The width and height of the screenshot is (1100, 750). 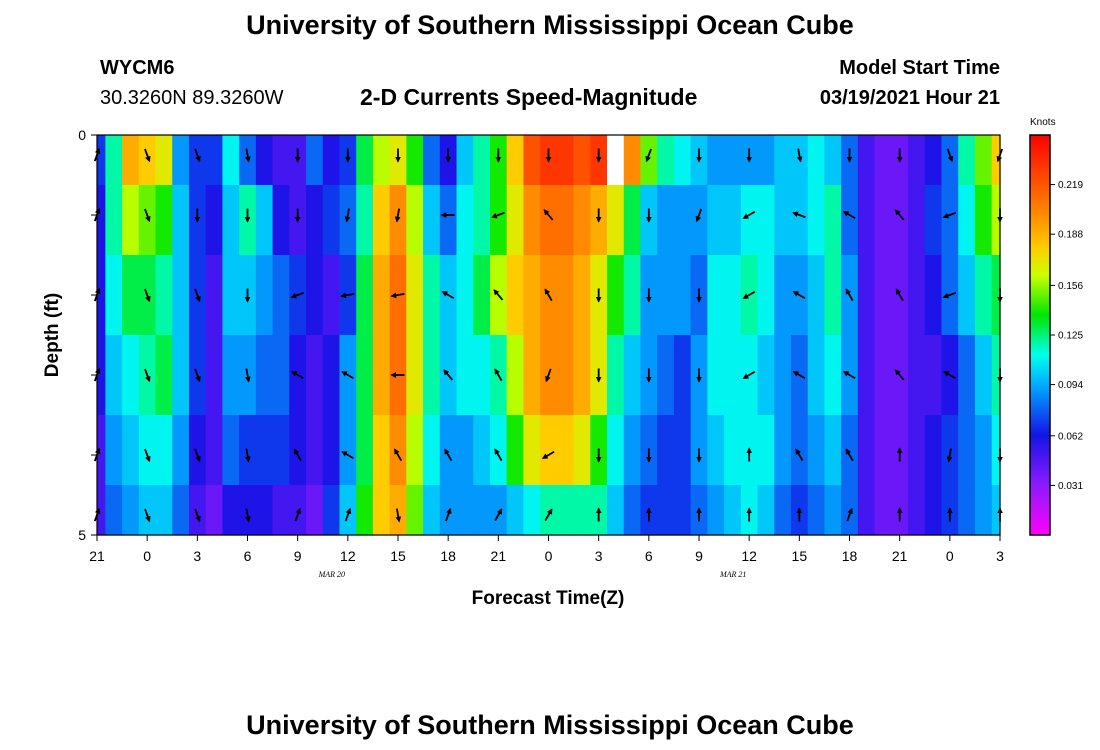 What do you see at coordinates (1070, 436) in the screenshot?
I see `colorbar-tick-label: 0.062` at bounding box center [1070, 436].